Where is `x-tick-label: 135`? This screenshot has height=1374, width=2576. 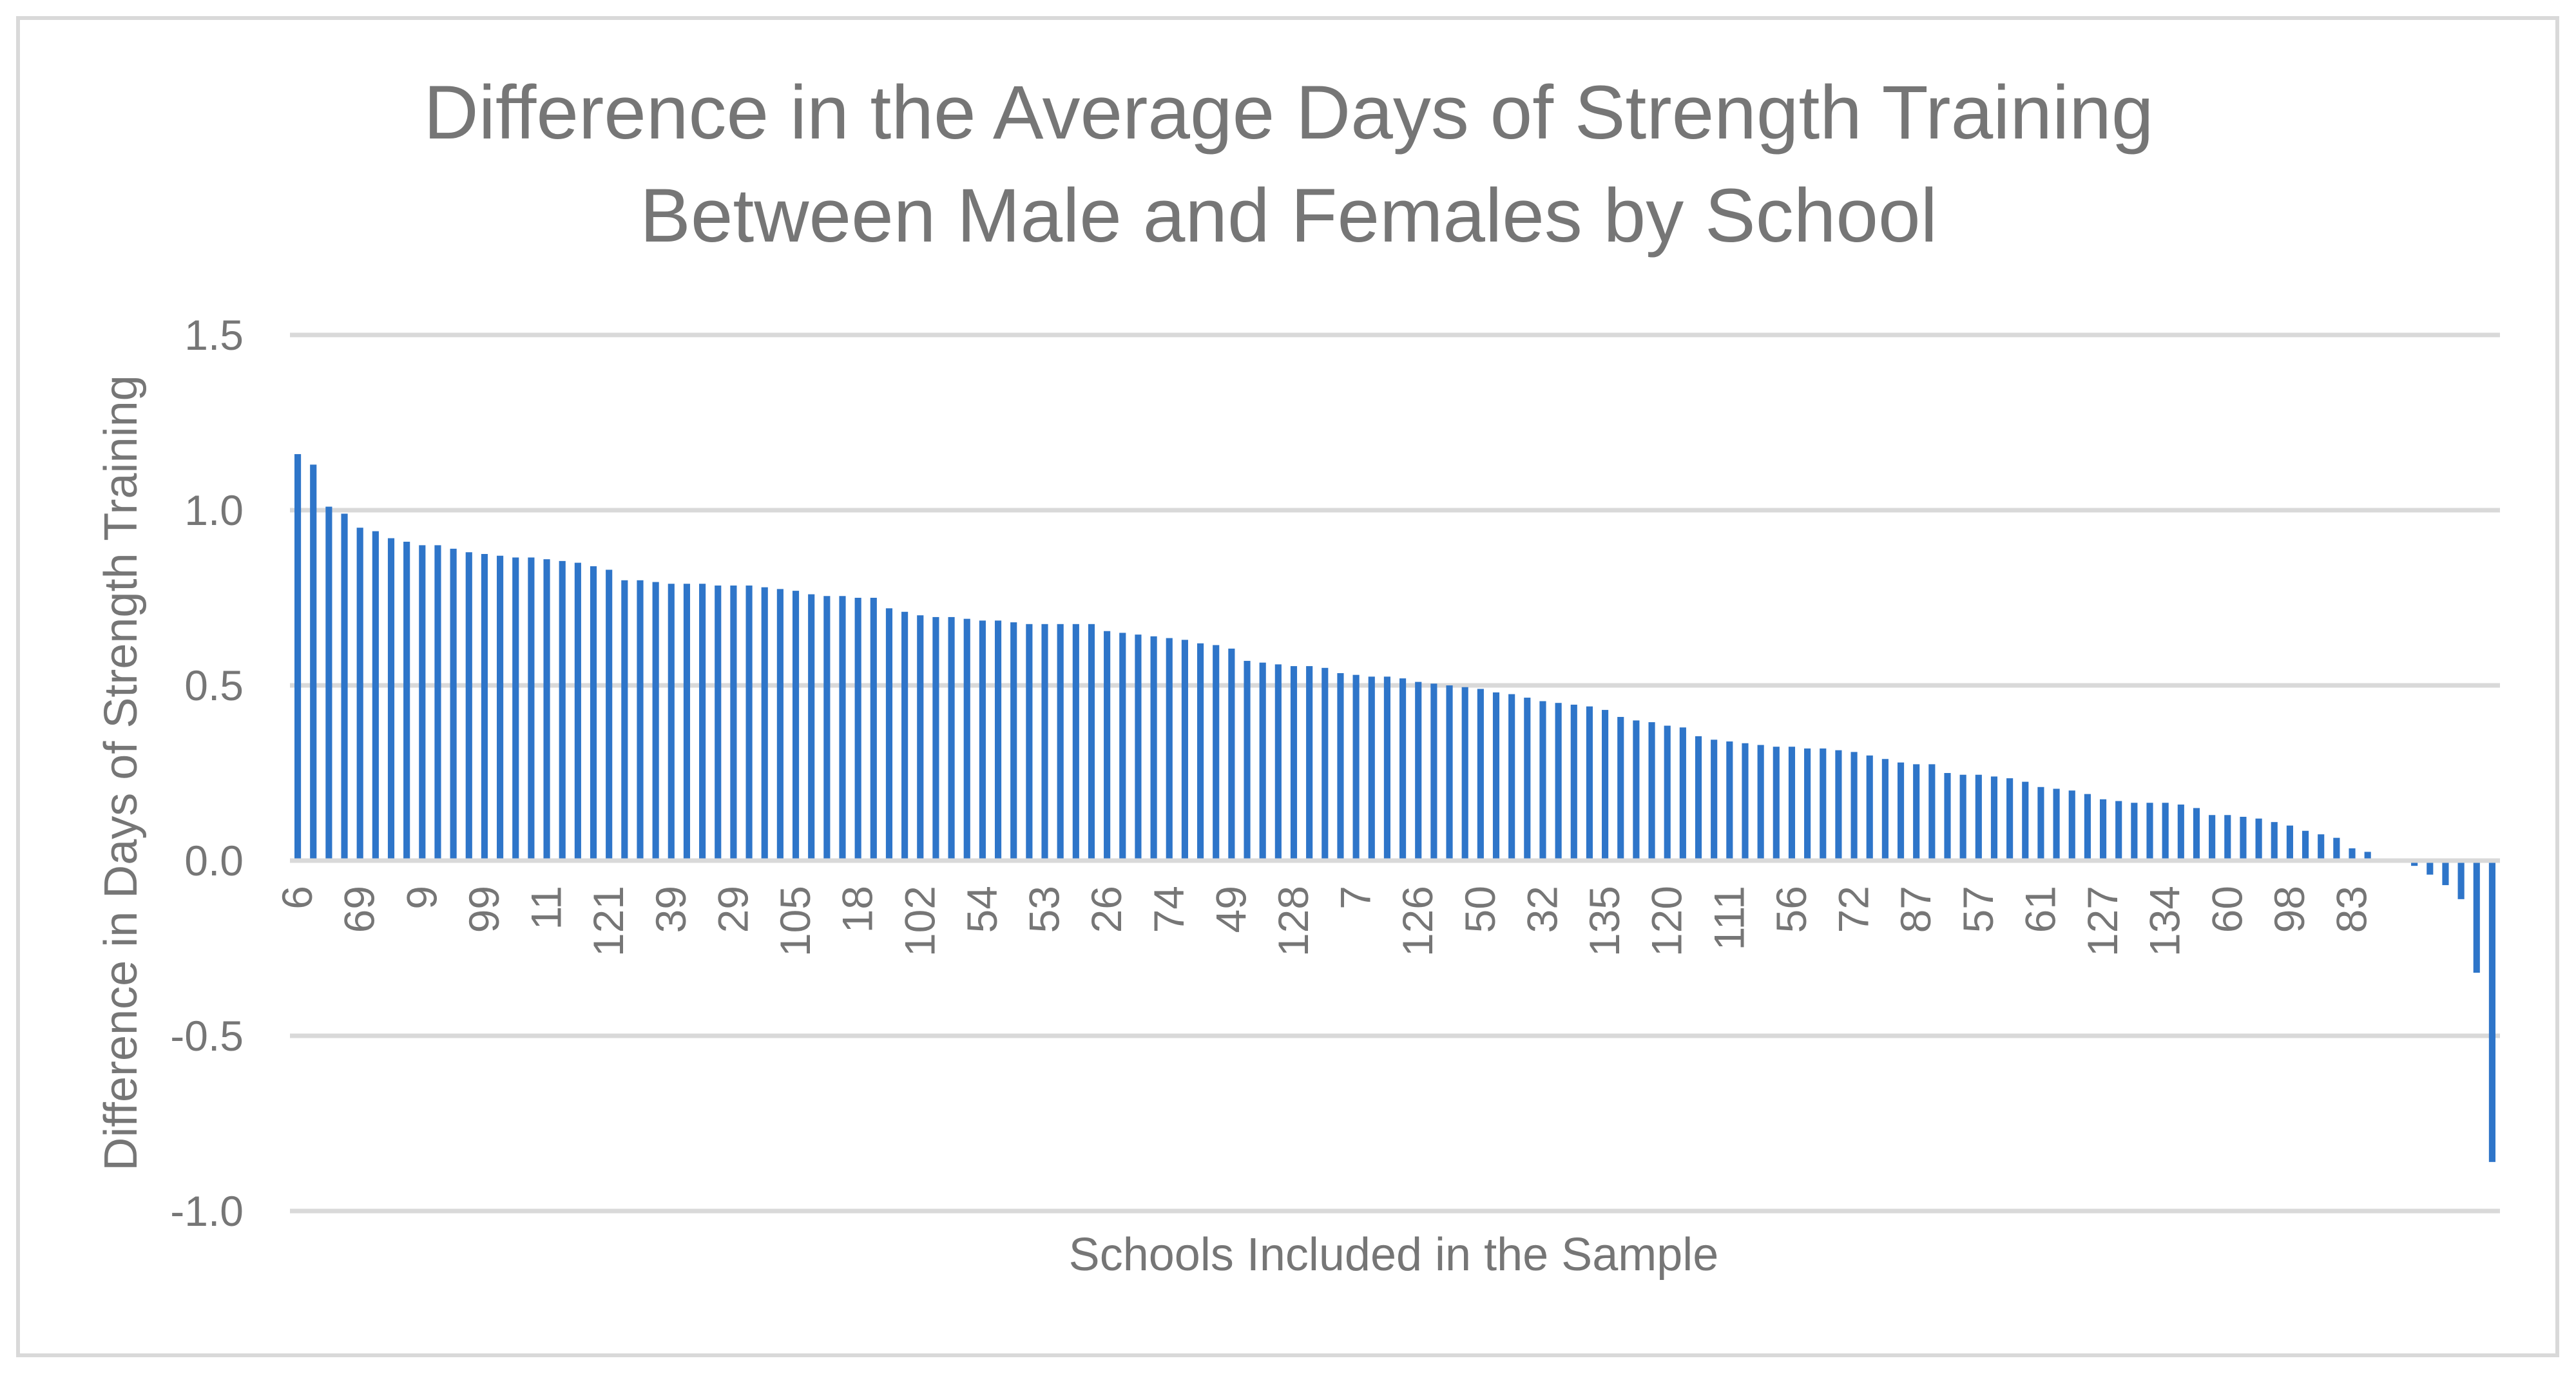
x-tick-label: 135 is located at coordinates (1605, 921).